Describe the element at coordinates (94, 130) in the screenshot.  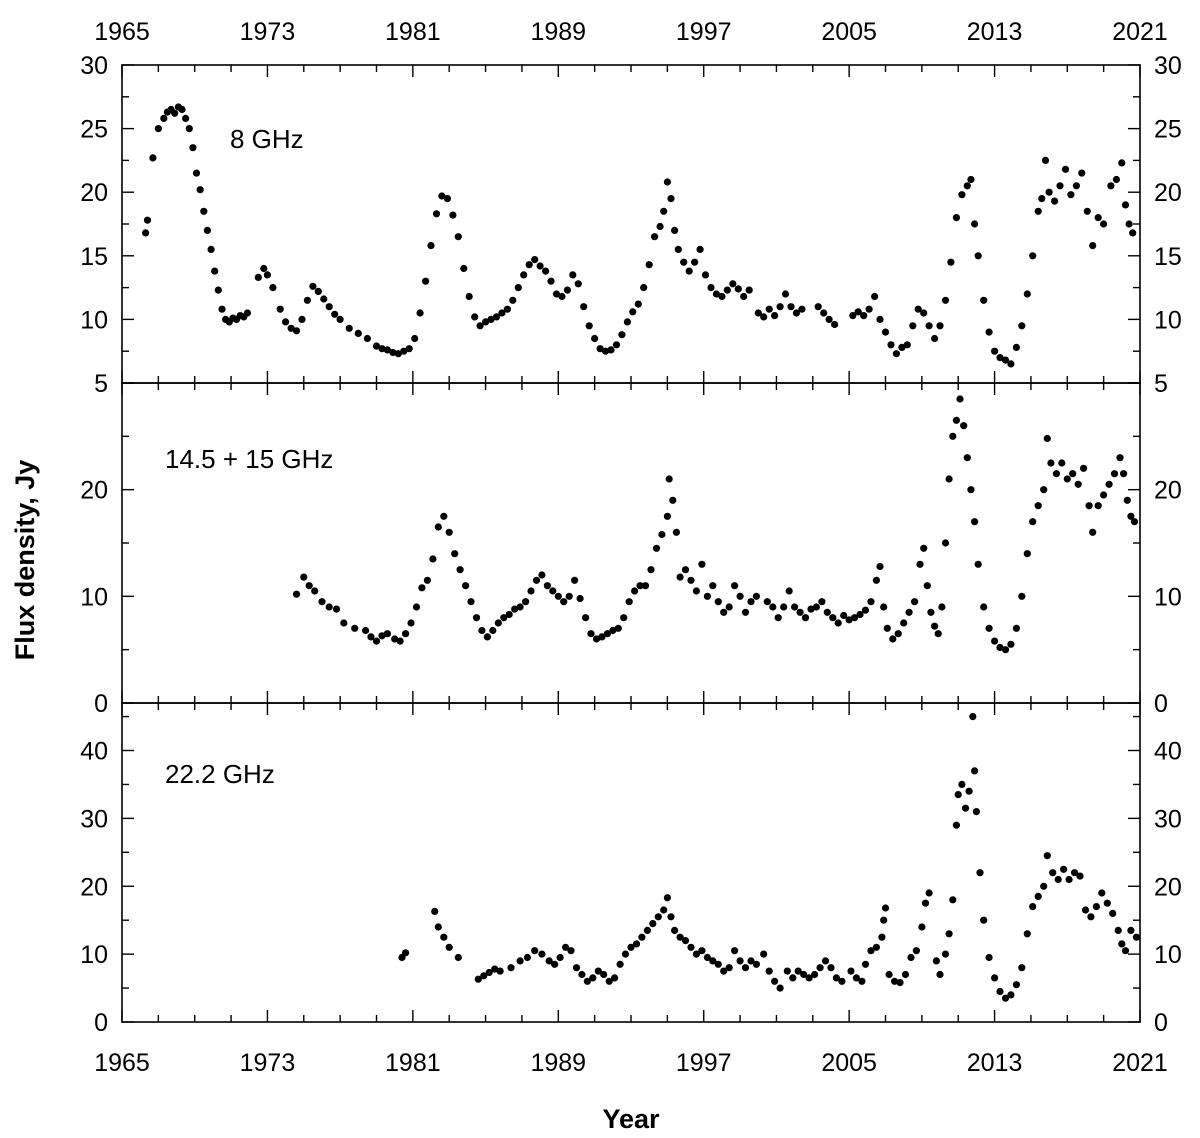
I see `y-tick-label: 25` at that location.